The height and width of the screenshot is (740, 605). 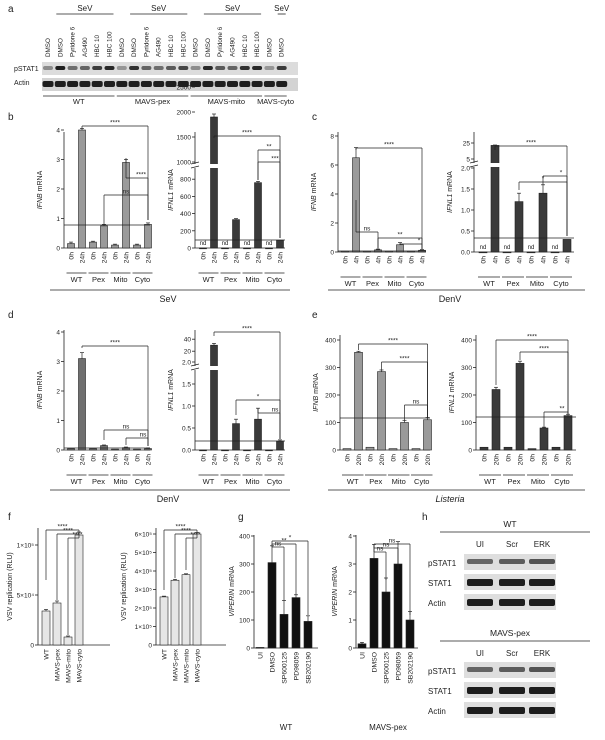 What do you see at coordinates (257, 44) in the screenshot?
I see `lane-label-17: HBC 100` at bounding box center [257, 44].